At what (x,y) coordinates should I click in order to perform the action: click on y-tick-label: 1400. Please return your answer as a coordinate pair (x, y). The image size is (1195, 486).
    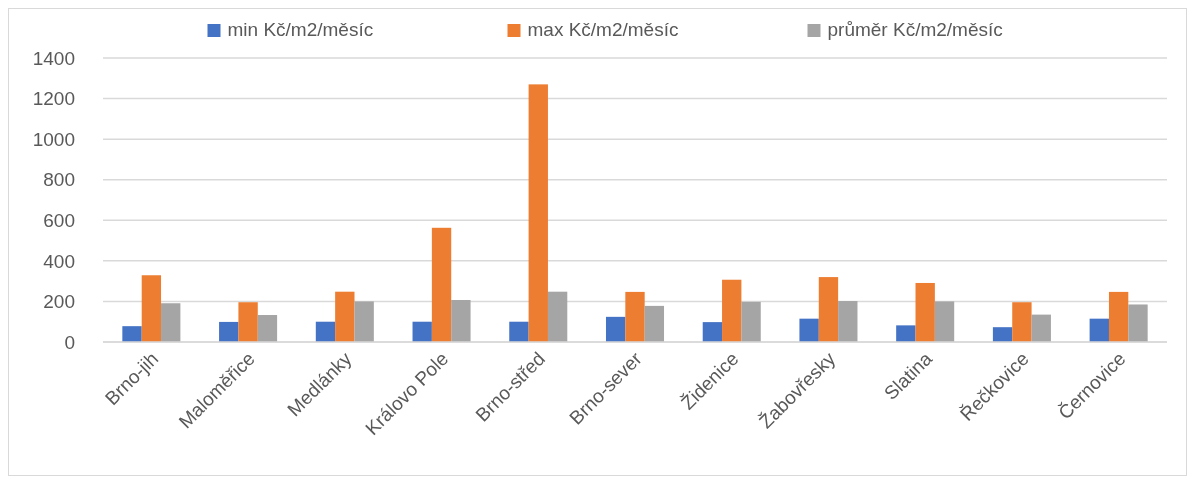
    Looking at the image, I should click on (53, 58).